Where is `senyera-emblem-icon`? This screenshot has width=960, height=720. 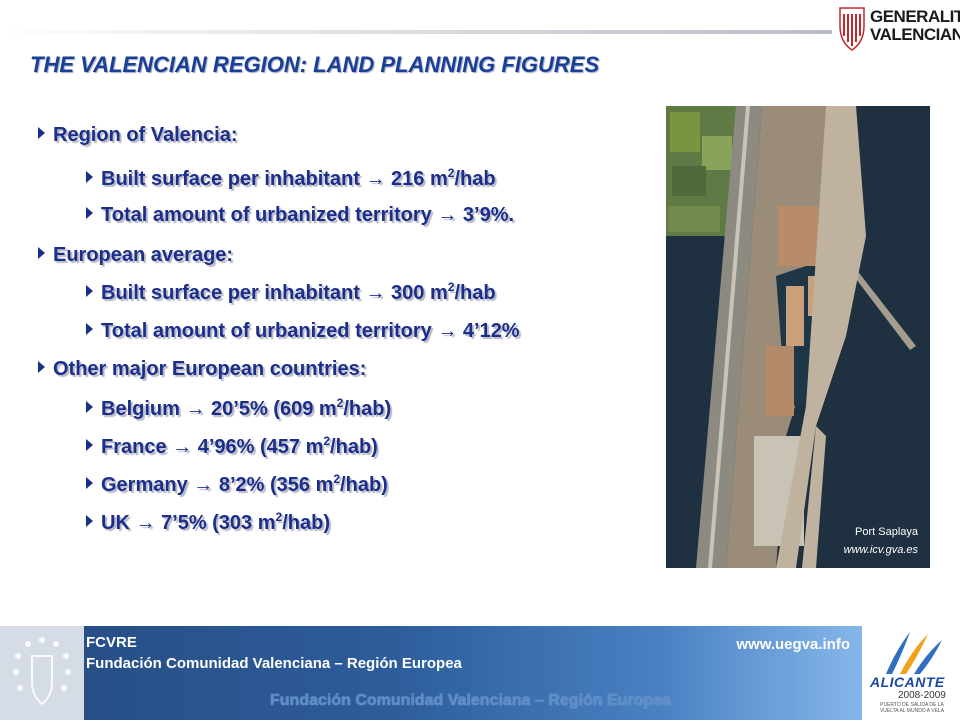 senyera-emblem-icon is located at coordinates (852, 29).